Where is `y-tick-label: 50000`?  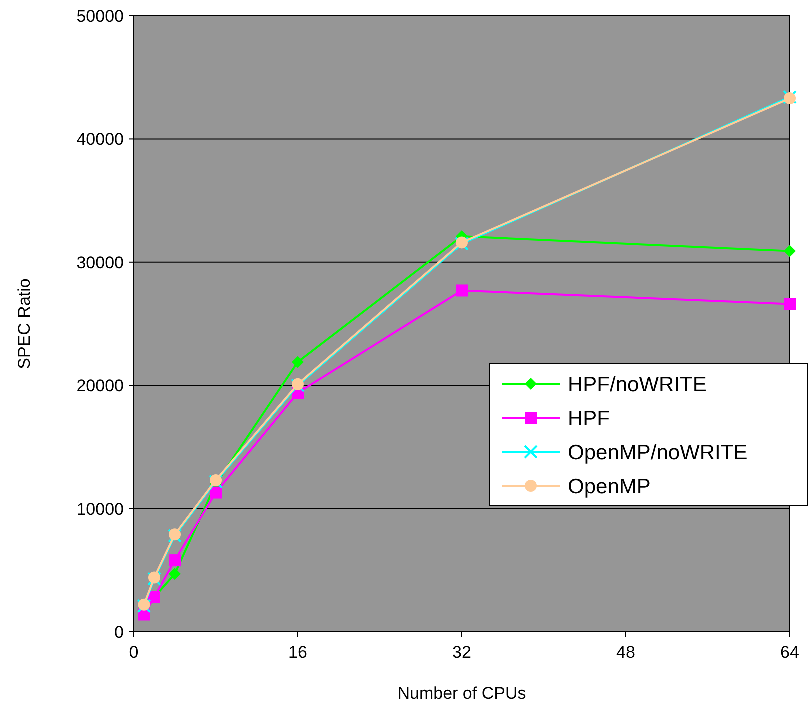
y-tick-label: 50000 is located at coordinates (100, 16).